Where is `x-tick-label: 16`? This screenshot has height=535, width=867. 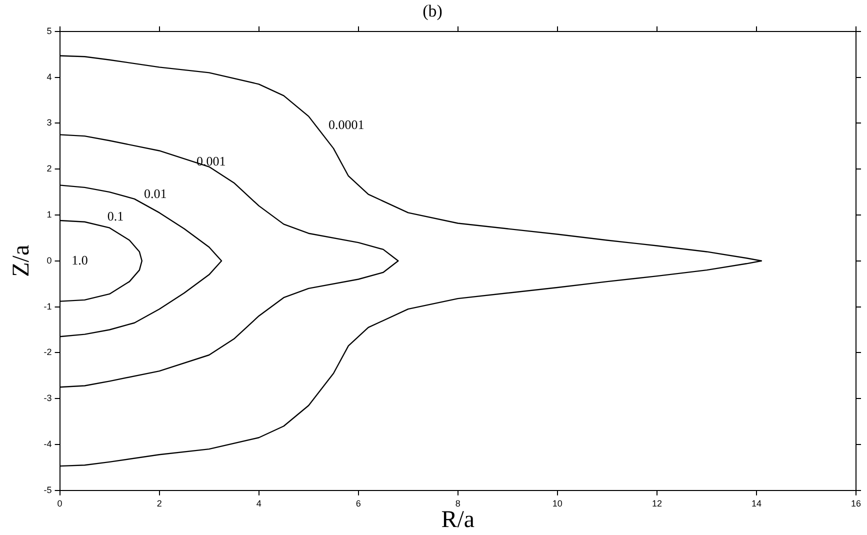
x-tick-label: 16 is located at coordinates (856, 503).